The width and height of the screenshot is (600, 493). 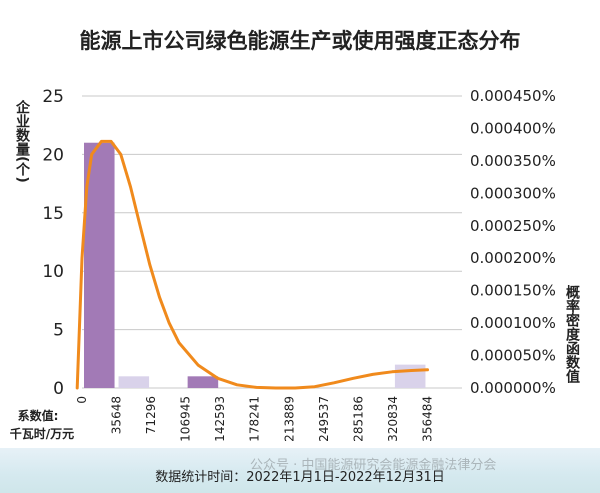 What do you see at coordinates (513, 193) in the screenshot?
I see `y-right-tick-label: 0.000300%` at bounding box center [513, 193].